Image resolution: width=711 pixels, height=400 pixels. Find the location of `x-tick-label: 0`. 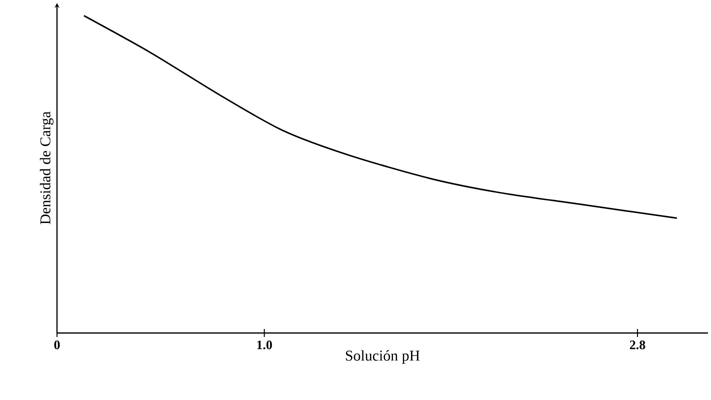

x-tick-label: 0 is located at coordinates (57, 345).